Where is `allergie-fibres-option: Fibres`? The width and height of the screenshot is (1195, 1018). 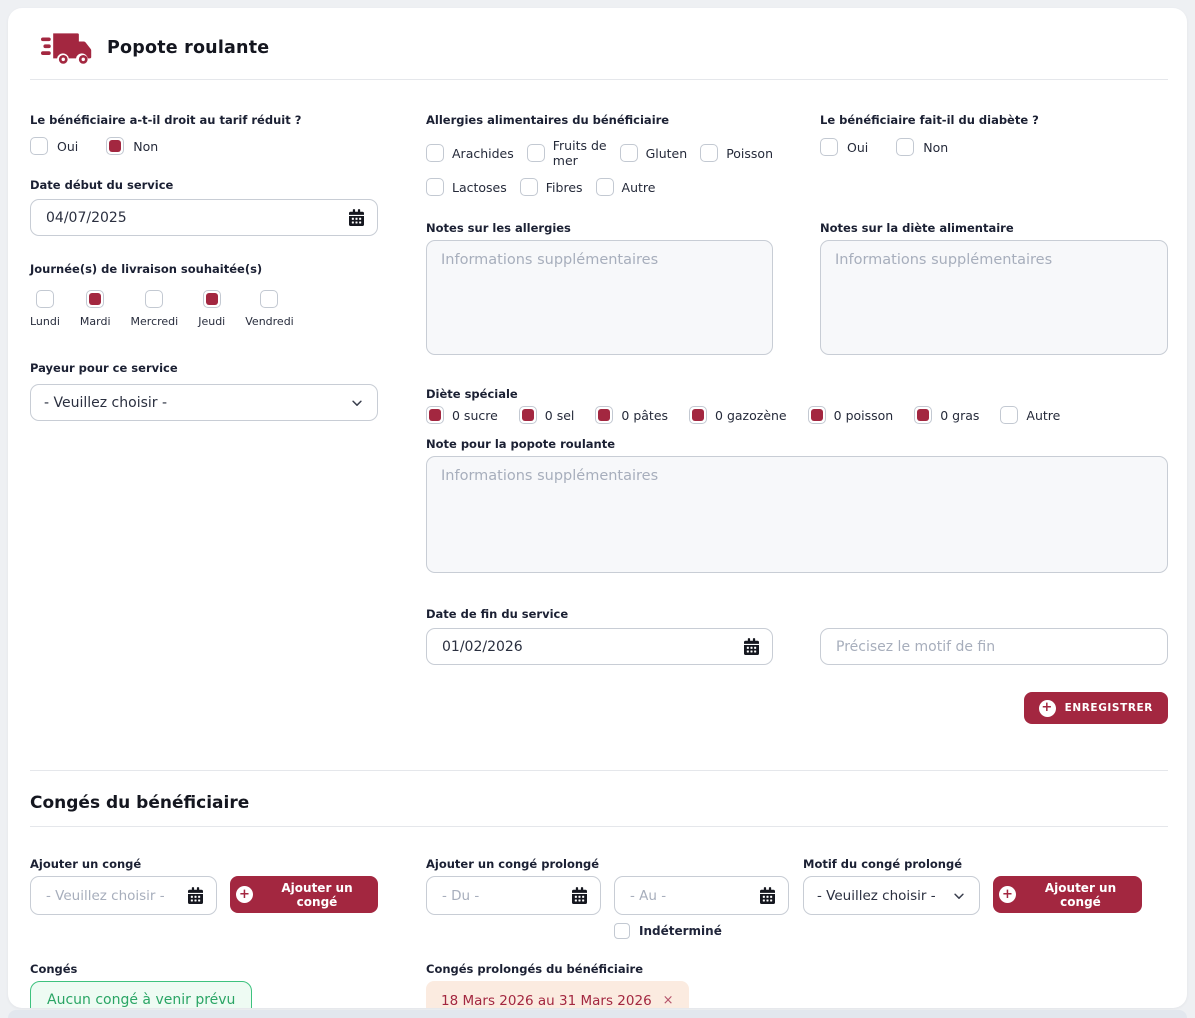 allergie-fibres-option: Fibres is located at coordinates (551, 187).